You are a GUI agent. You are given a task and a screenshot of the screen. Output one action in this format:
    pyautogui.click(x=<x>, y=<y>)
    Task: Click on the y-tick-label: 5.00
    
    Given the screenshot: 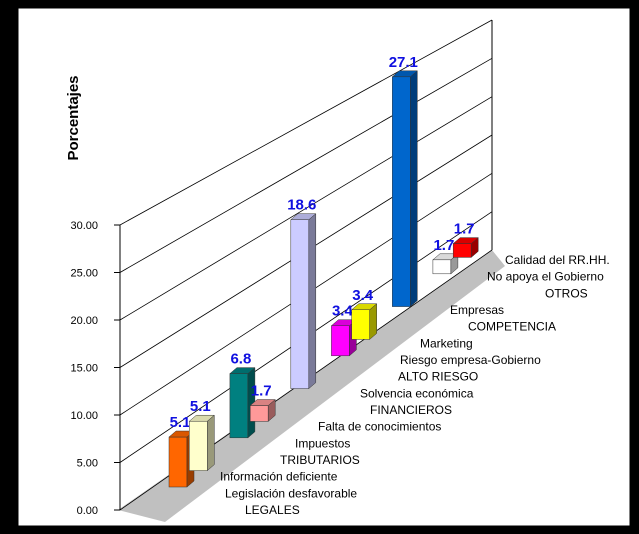 What is the action you would take?
    pyautogui.click(x=87, y=464)
    